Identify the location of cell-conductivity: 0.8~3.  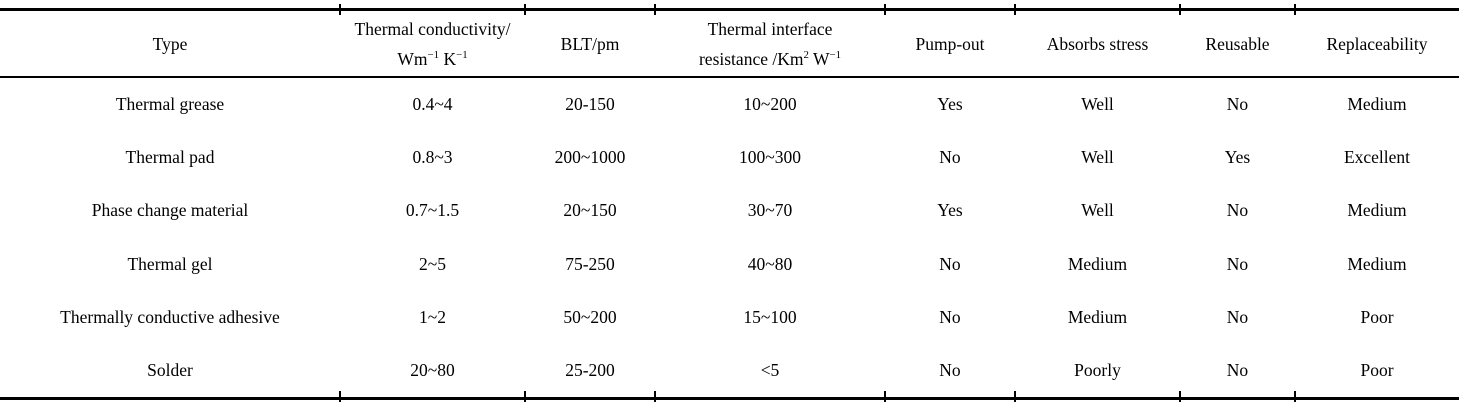
(432, 157).